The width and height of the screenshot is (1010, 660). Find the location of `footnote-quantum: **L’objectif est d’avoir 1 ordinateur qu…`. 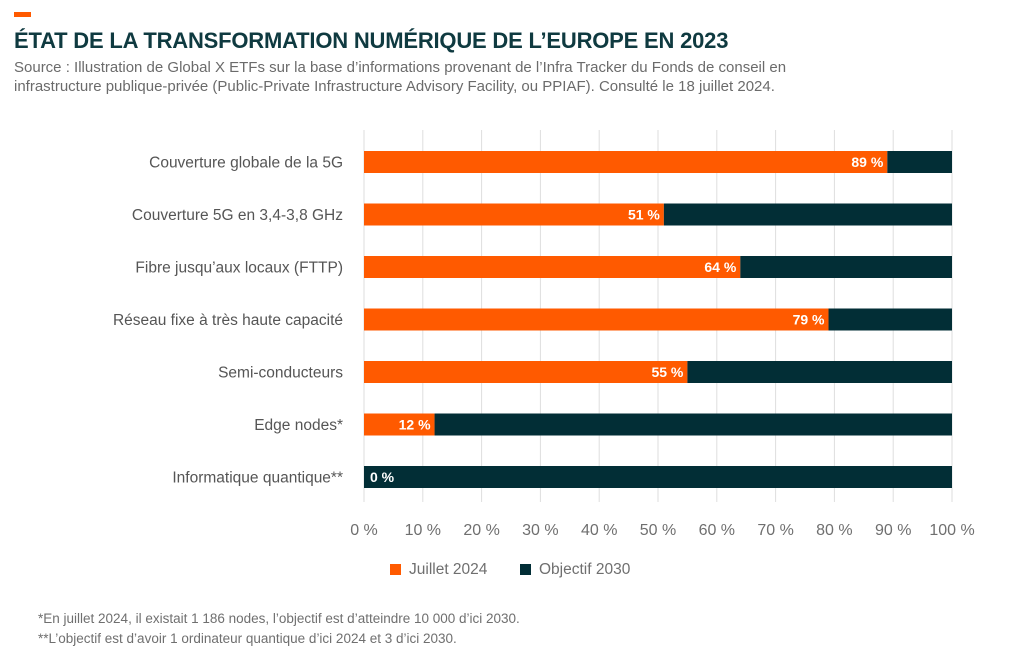

footnote-quantum: **L’objectif est d’avoir 1 ordinateur qu… is located at coordinates (247, 638).